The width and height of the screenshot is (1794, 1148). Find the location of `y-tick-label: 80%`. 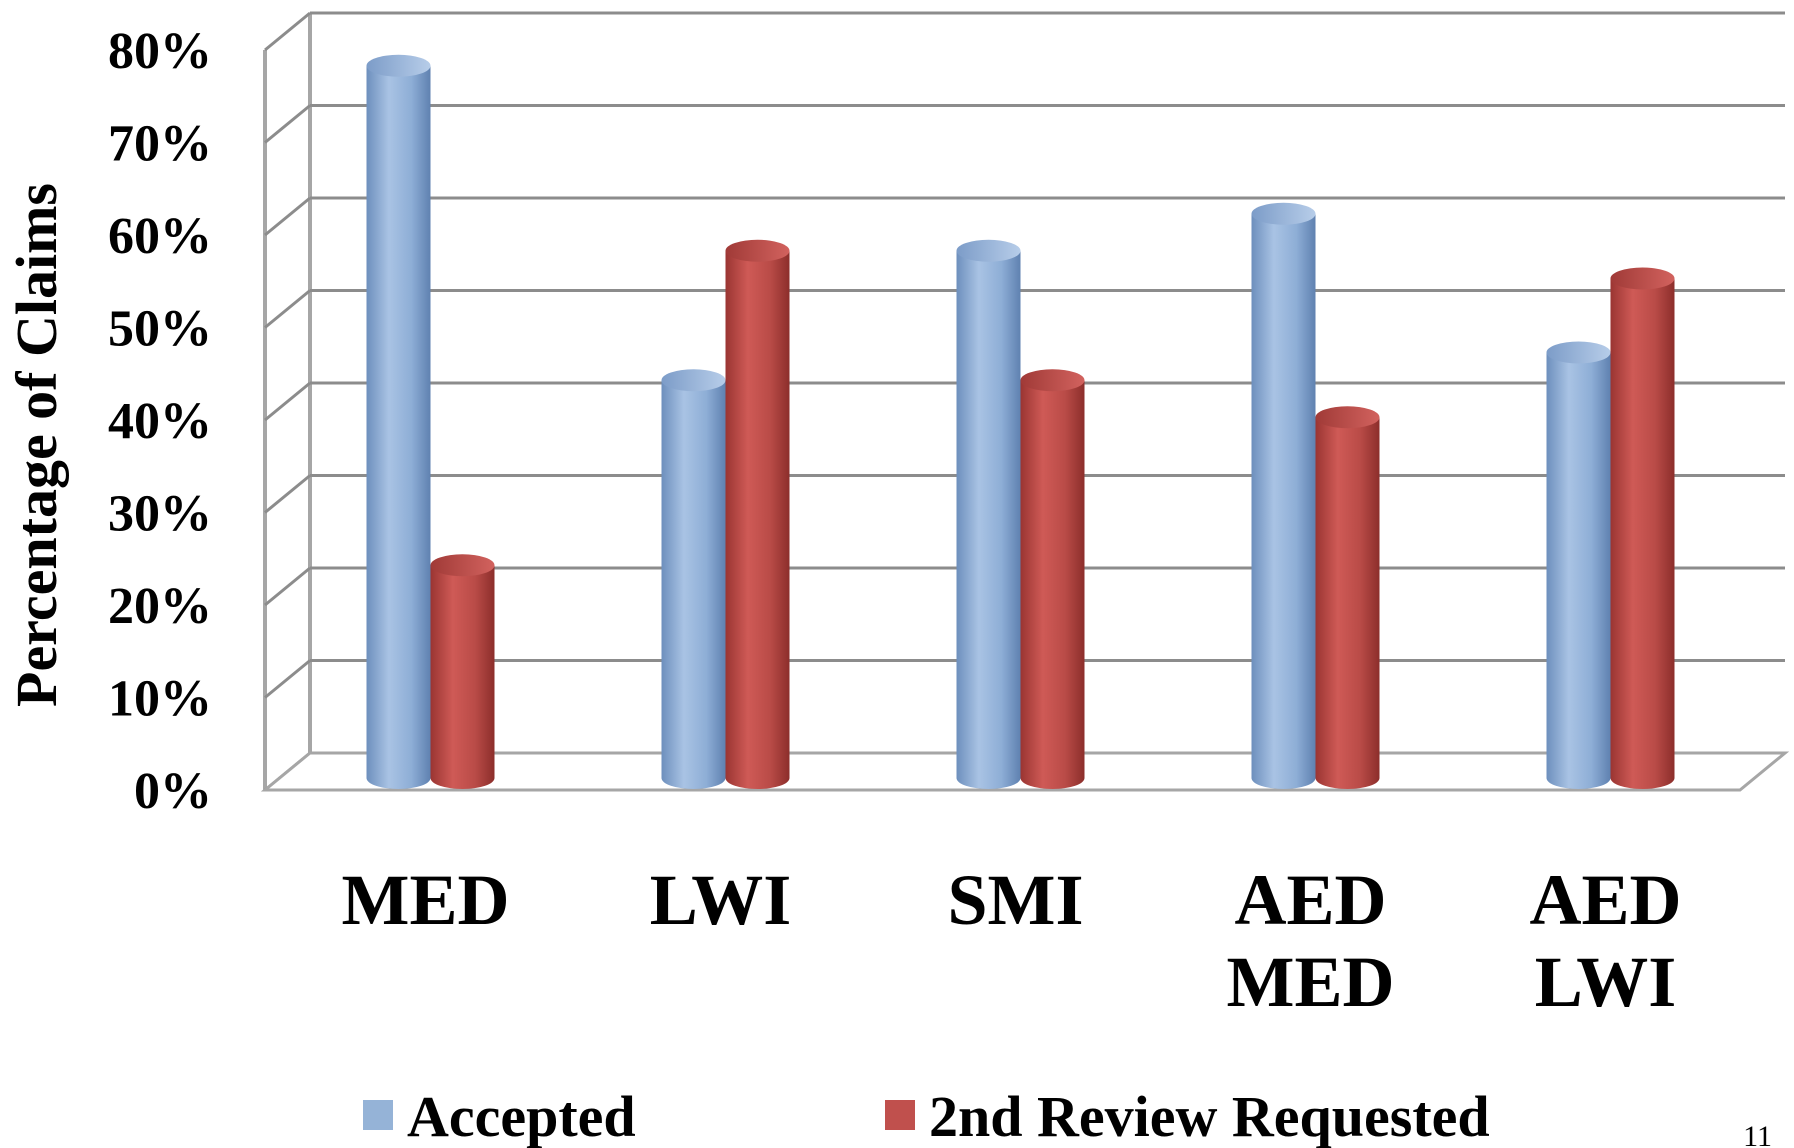

y-tick-label: 80% is located at coordinates (160, 51).